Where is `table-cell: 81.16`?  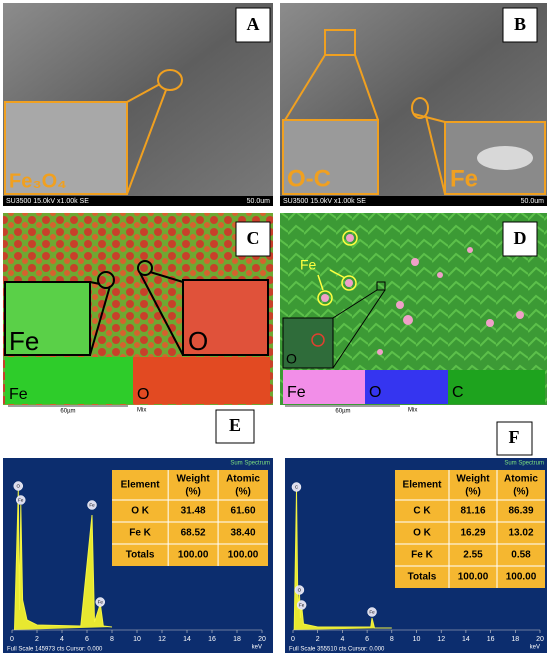
table-cell: 81.16 is located at coordinates (472, 511).